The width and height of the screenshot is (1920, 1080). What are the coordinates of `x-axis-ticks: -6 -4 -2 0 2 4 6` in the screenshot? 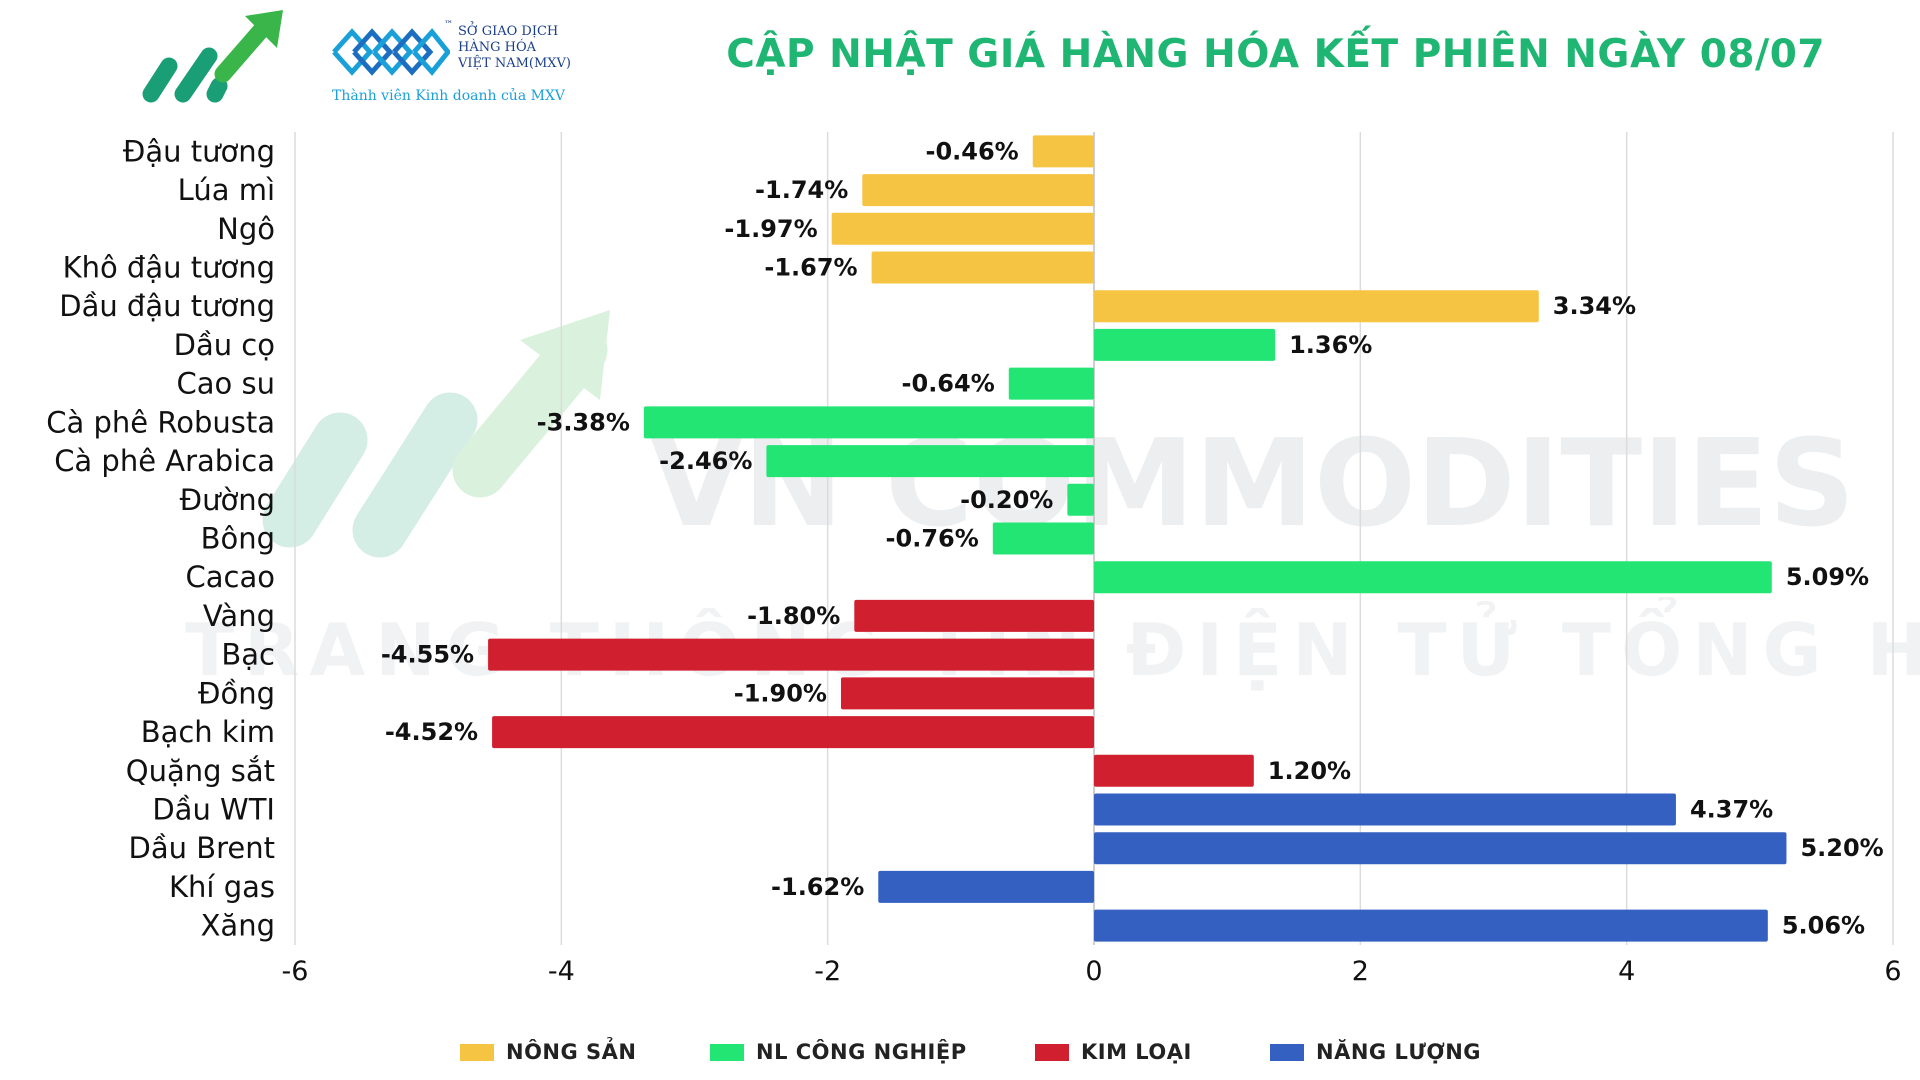 It's located at (1092, 971).